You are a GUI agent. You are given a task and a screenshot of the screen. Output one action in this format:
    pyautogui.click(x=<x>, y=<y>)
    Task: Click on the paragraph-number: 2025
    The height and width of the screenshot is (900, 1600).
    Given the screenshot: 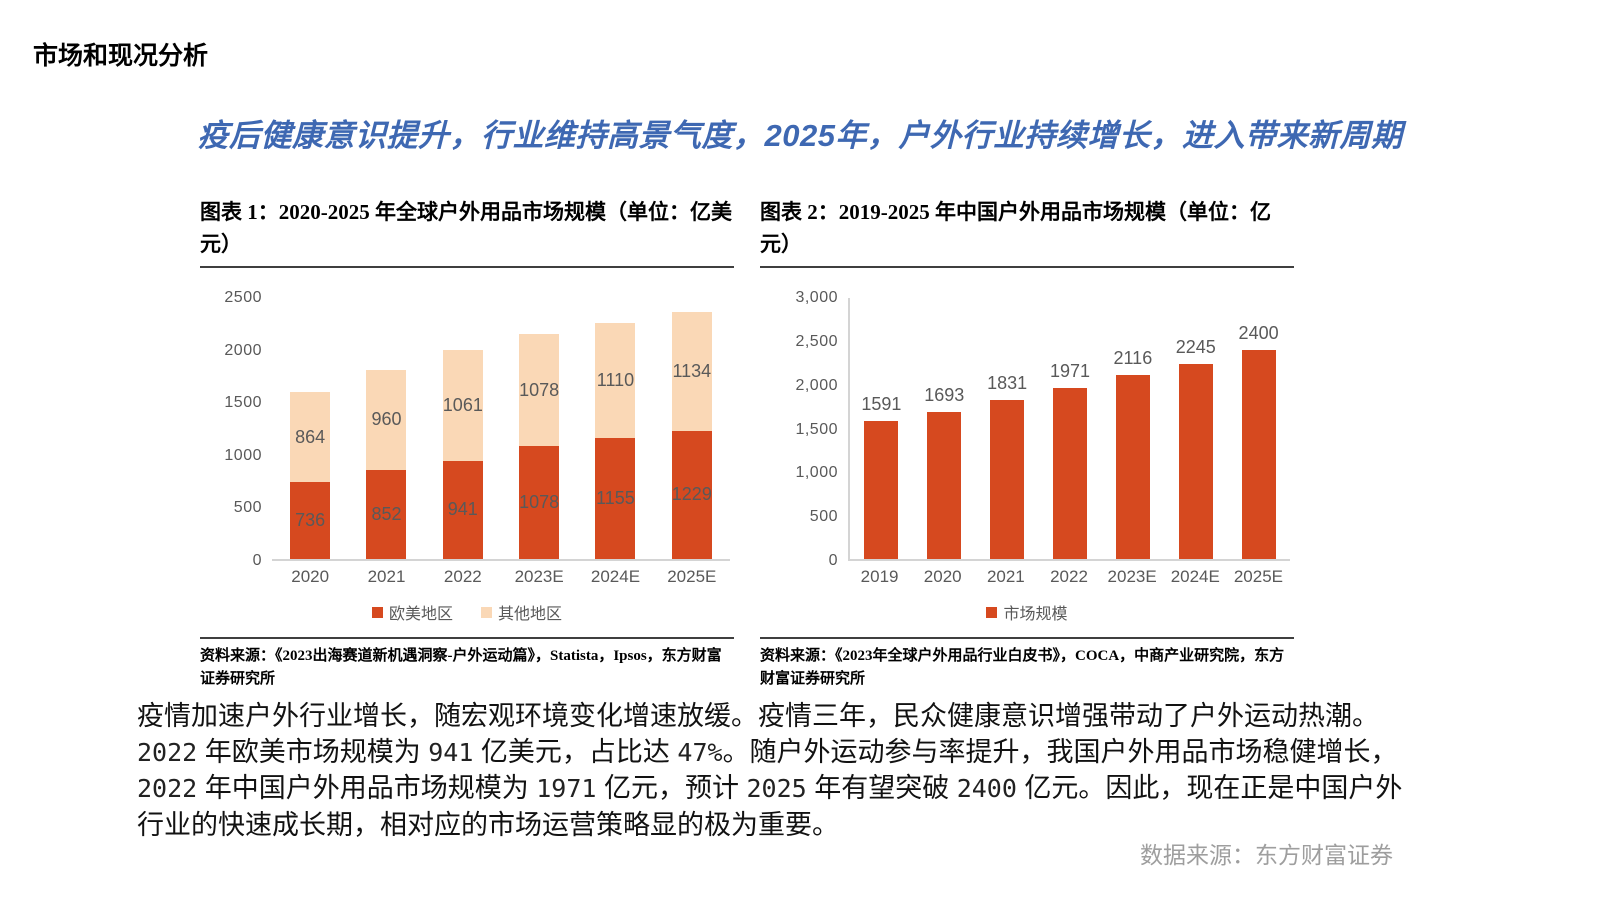 What is the action you would take?
    pyautogui.click(x=776, y=789)
    